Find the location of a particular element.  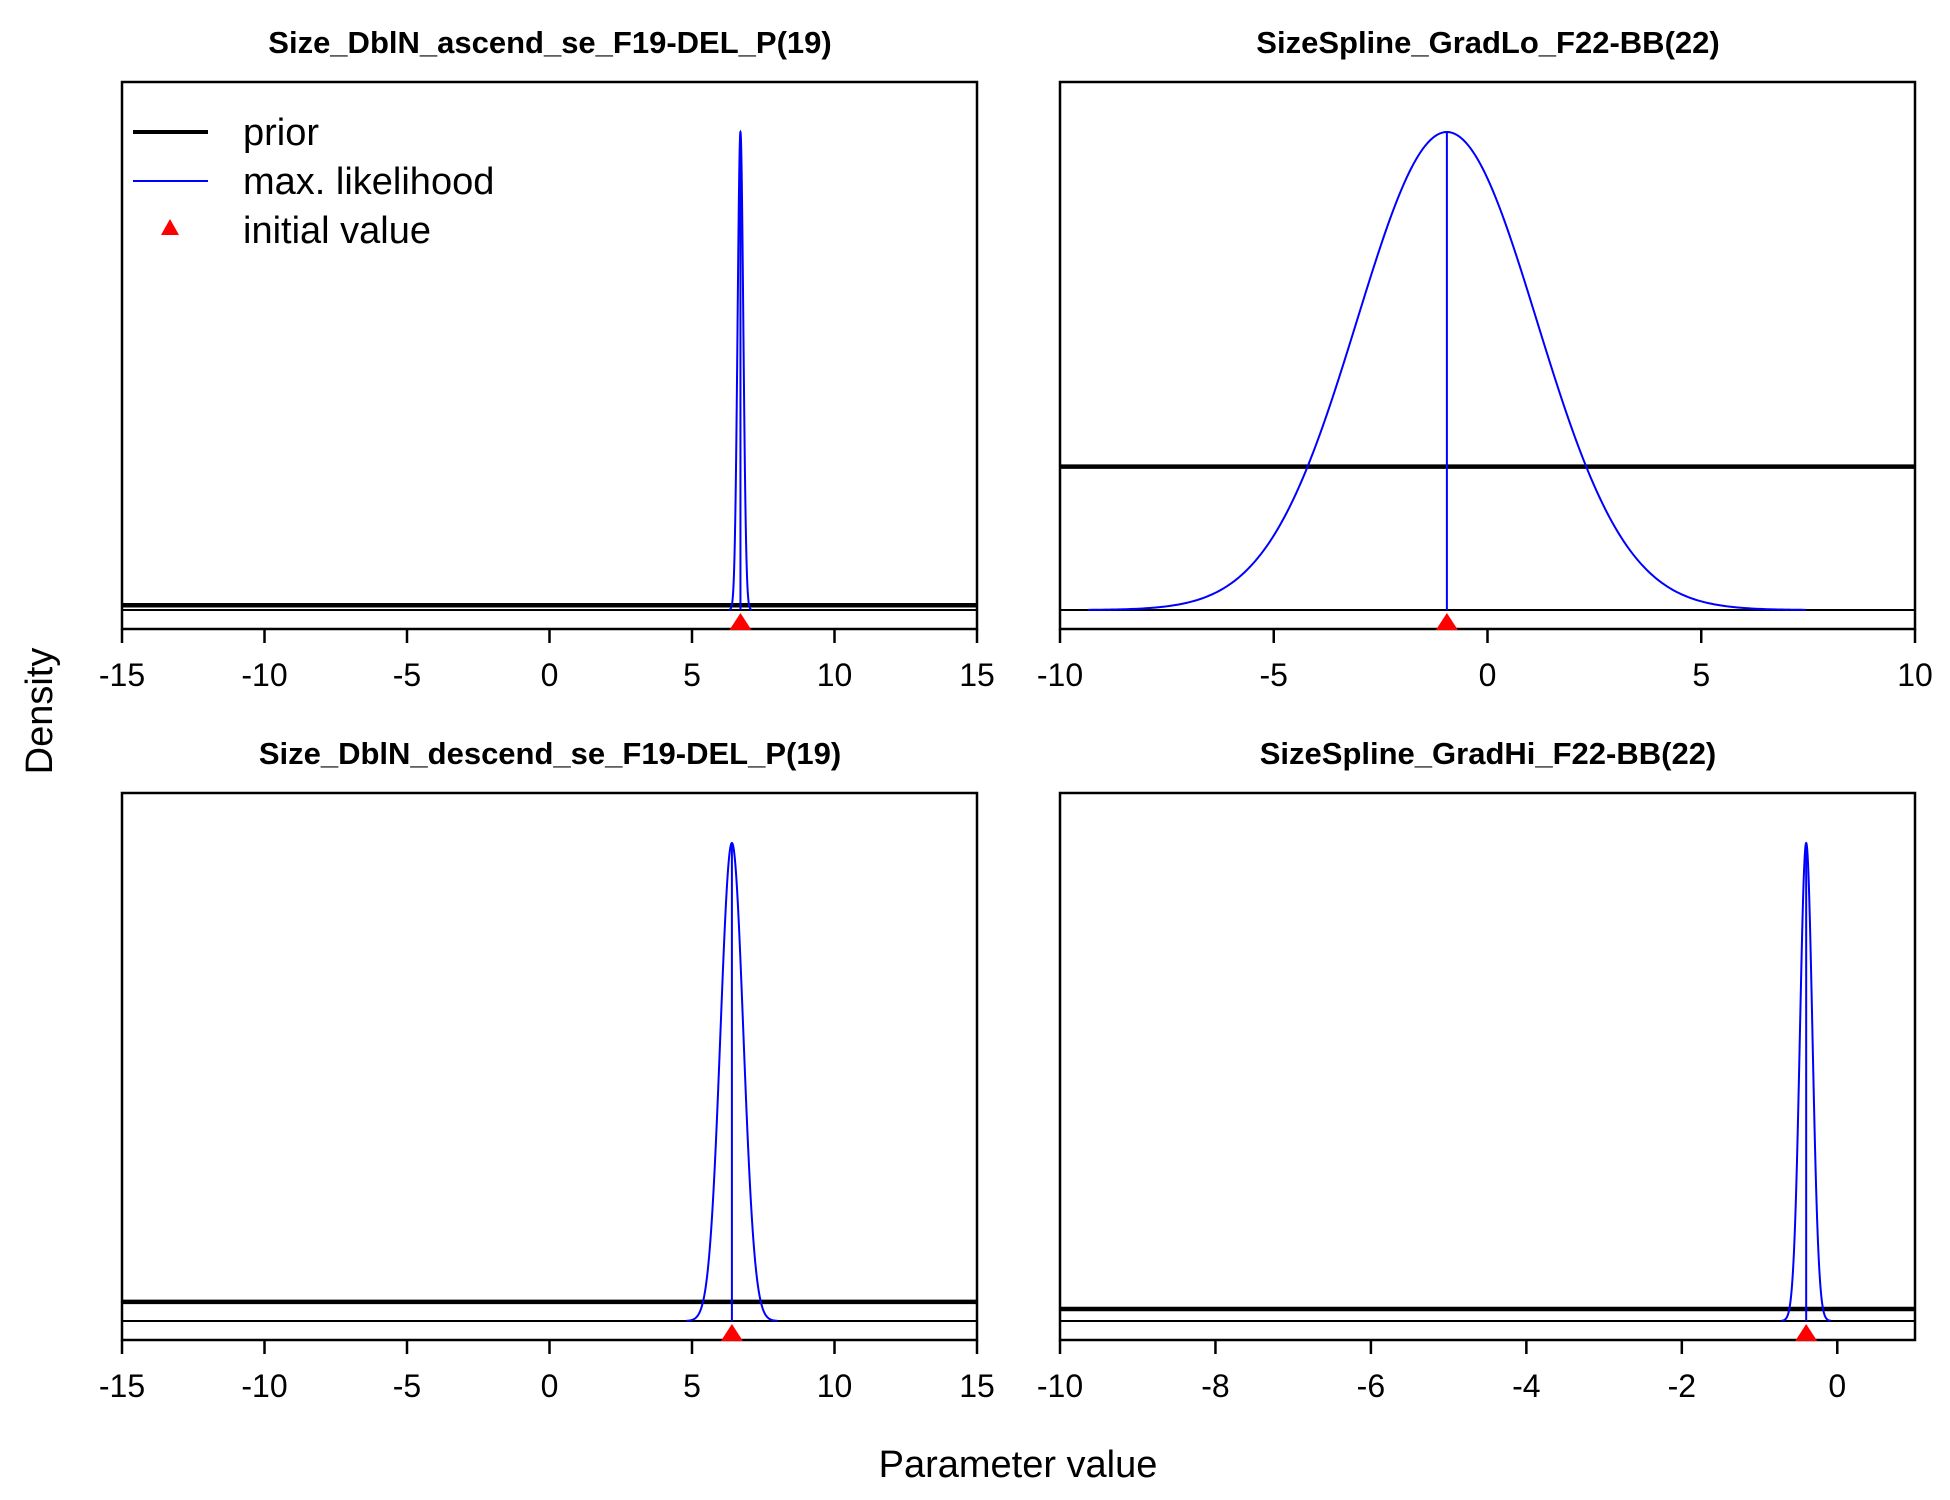

panel-2-axis: -10 -5 0 5 10 is located at coordinates (1485, 661).